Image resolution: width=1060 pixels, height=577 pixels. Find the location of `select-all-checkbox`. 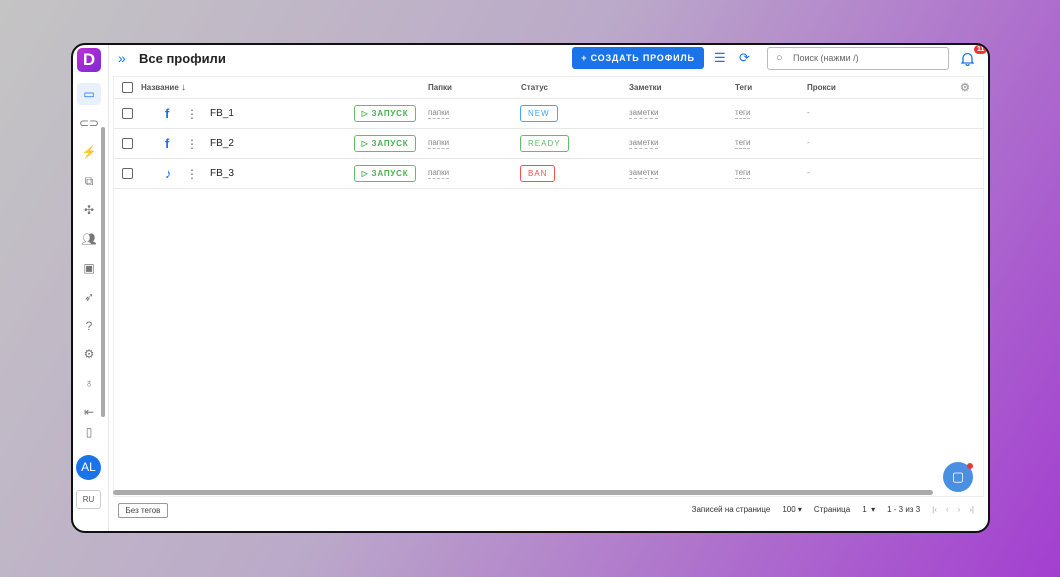

select-all-checkbox is located at coordinates (127, 87).